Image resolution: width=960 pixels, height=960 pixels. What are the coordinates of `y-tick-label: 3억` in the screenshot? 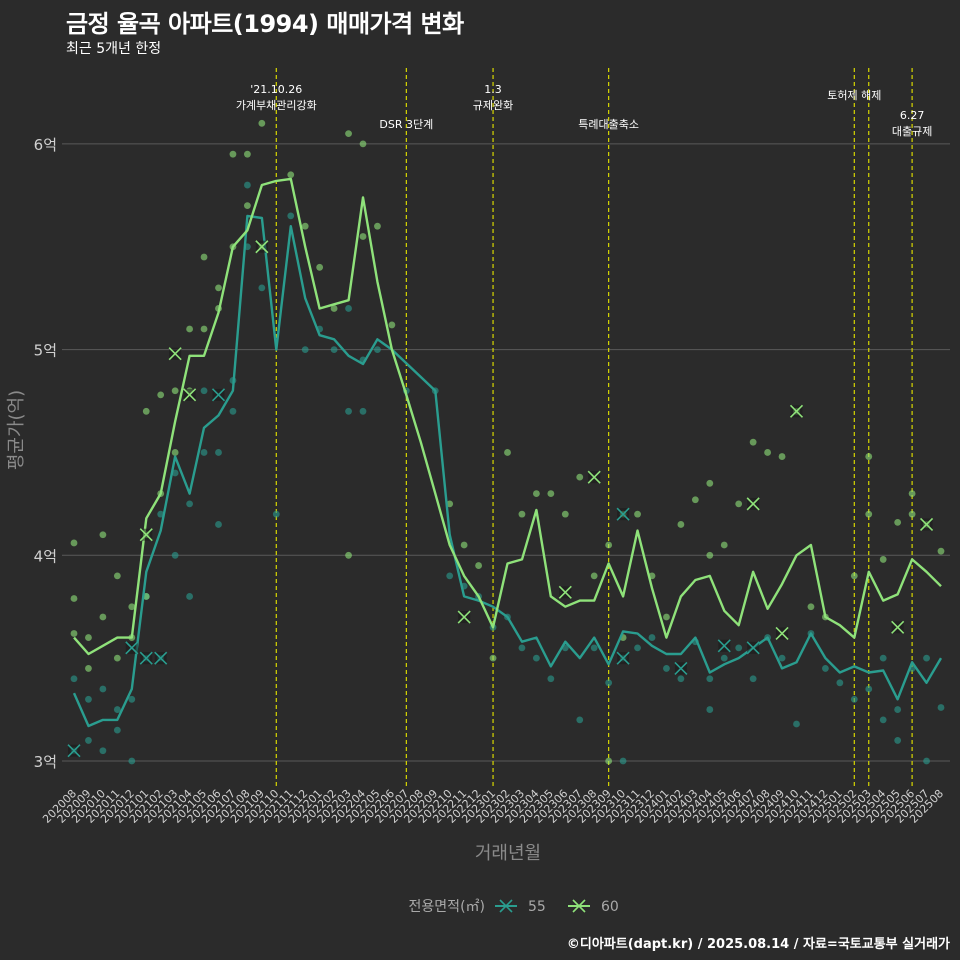 It's located at (45, 762).